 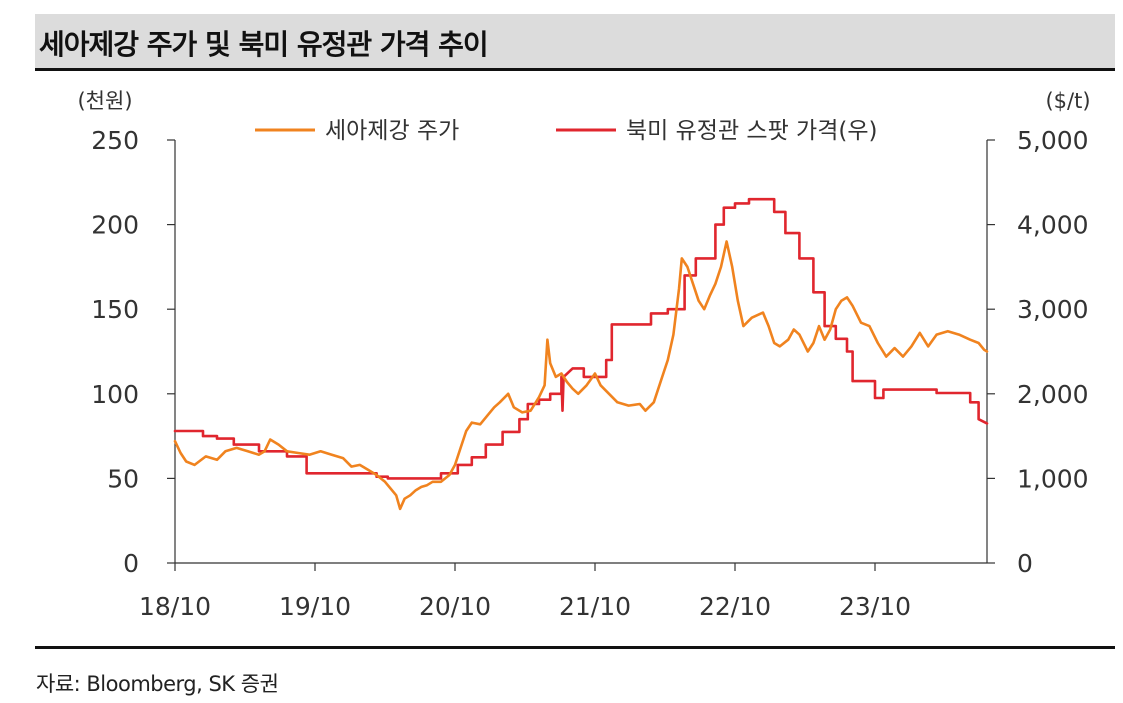 What do you see at coordinates (1053, 225) in the screenshot?
I see `y-right-tick-label: 4,000` at bounding box center [1053, 225].